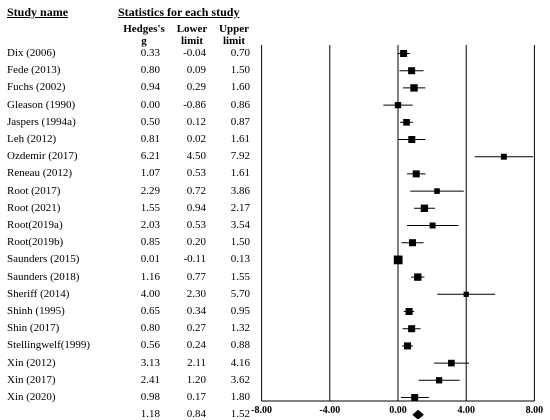 The image size is (550, 420). I want to click on upper-limit-cell: 5.70, so click(240, 293).